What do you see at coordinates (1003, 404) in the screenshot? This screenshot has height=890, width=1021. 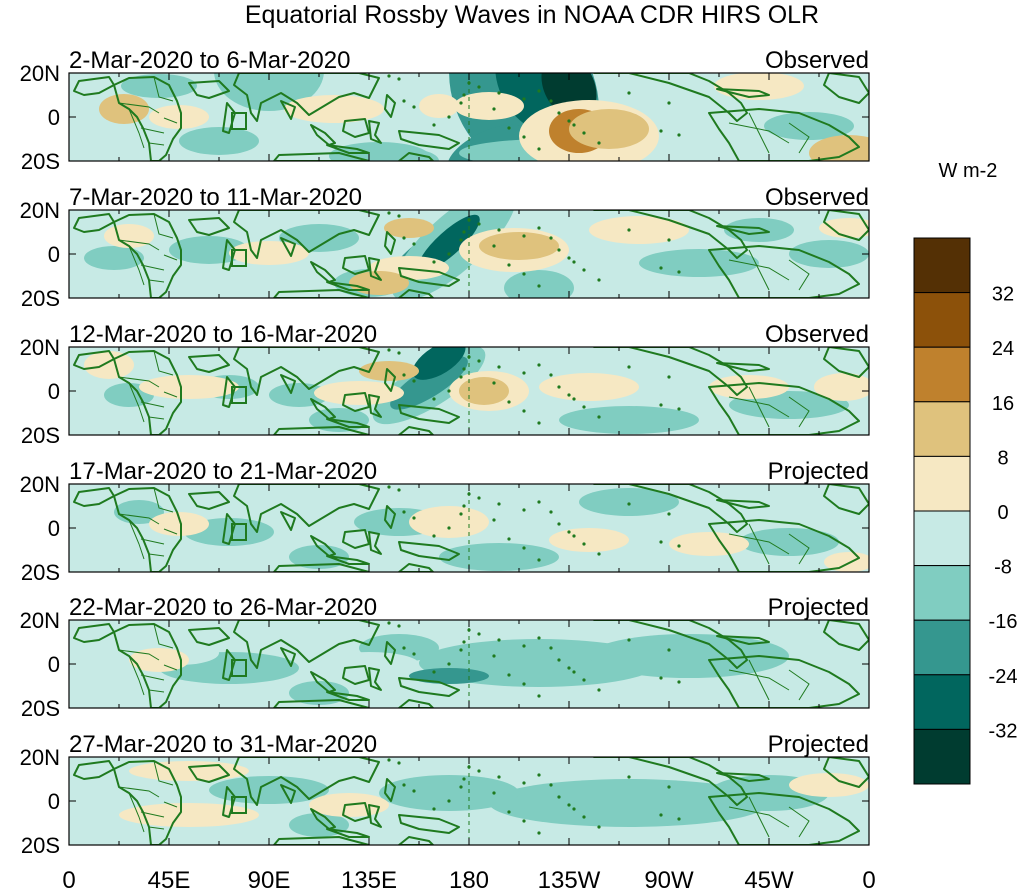 I see `colorbar-label: 16` at bounding box center [1003, 404].